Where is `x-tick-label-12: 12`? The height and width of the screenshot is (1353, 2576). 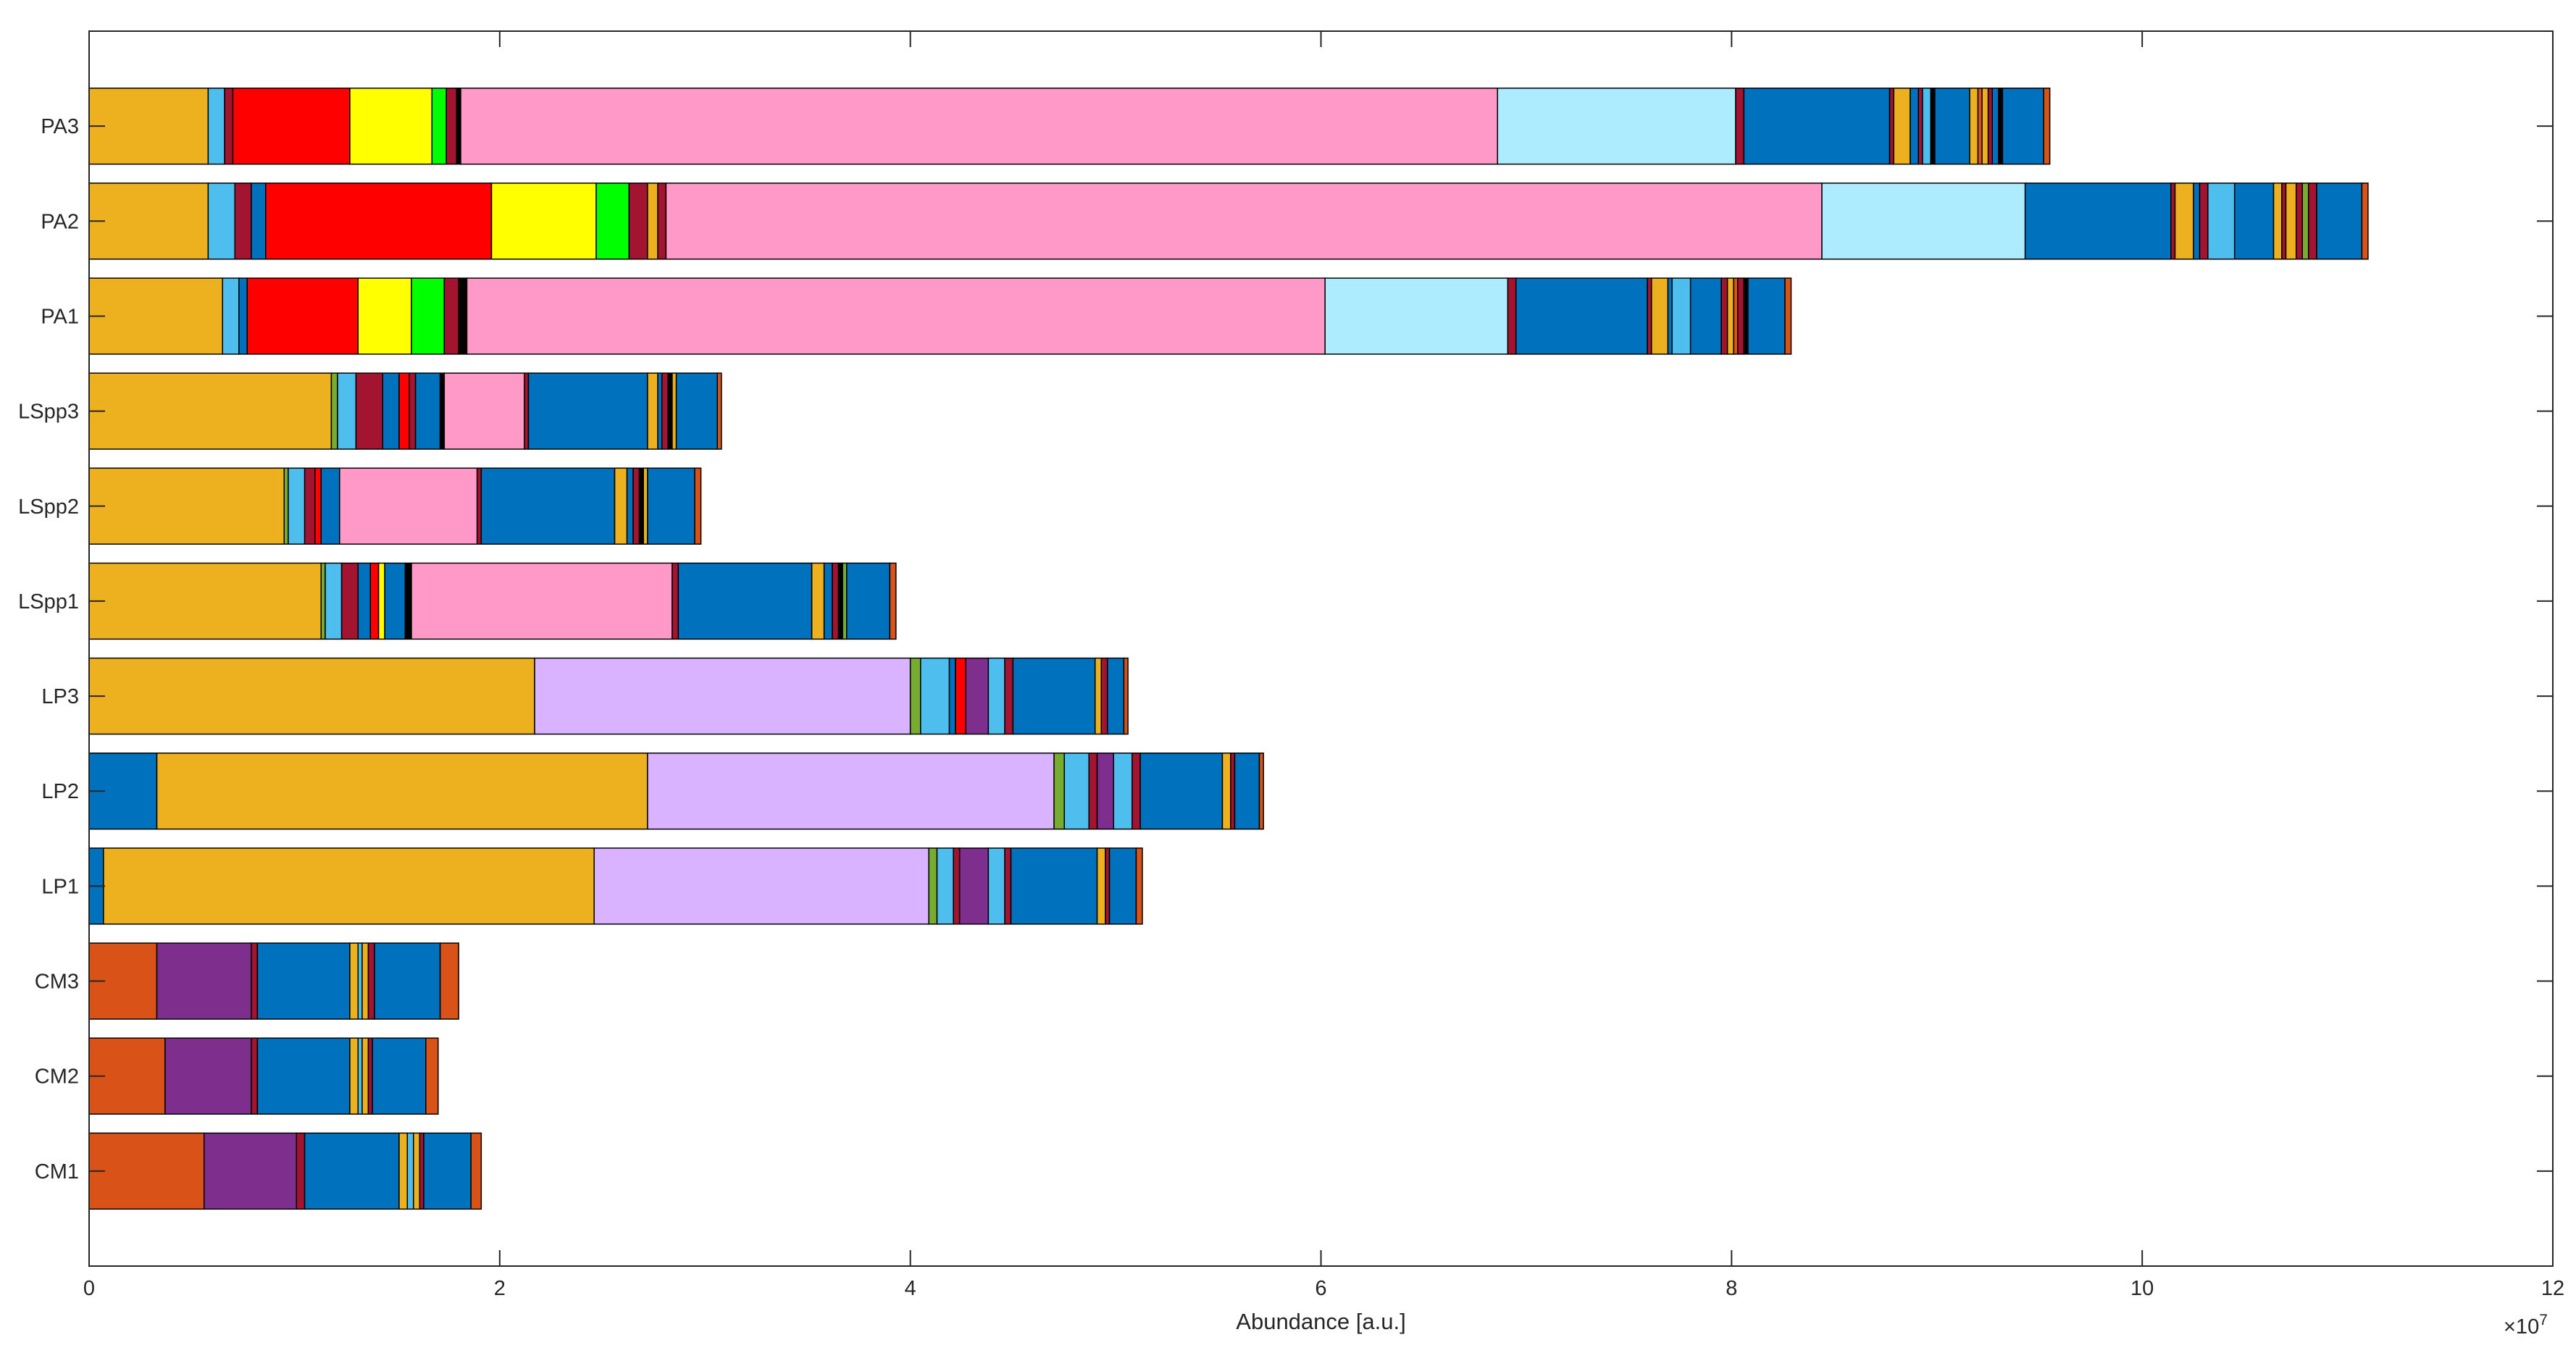 x-tick-label-12: 12 is located at coordinates (2552, 1288).